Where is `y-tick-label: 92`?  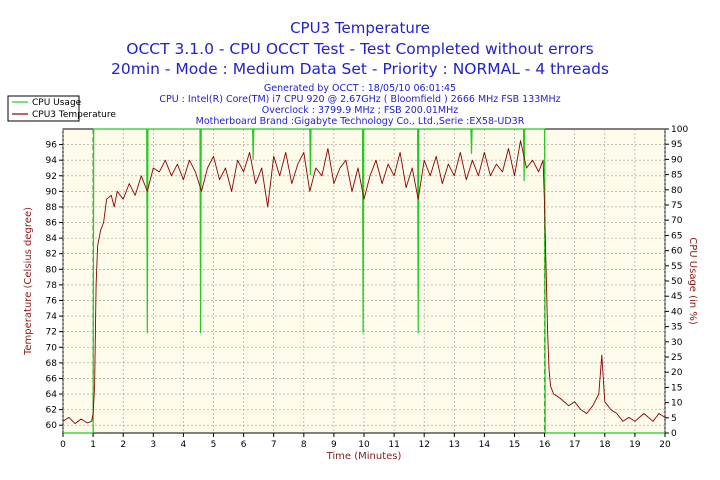
y-tick-label: 92 is located at coordinates (51, 177).